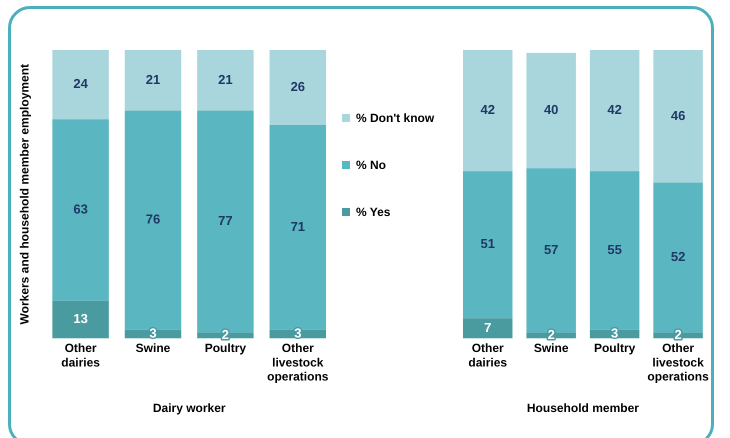 This screenshot has height=438, width=730. I want to click on y-axis-title: Workers and household member employment, so click(25, 194).